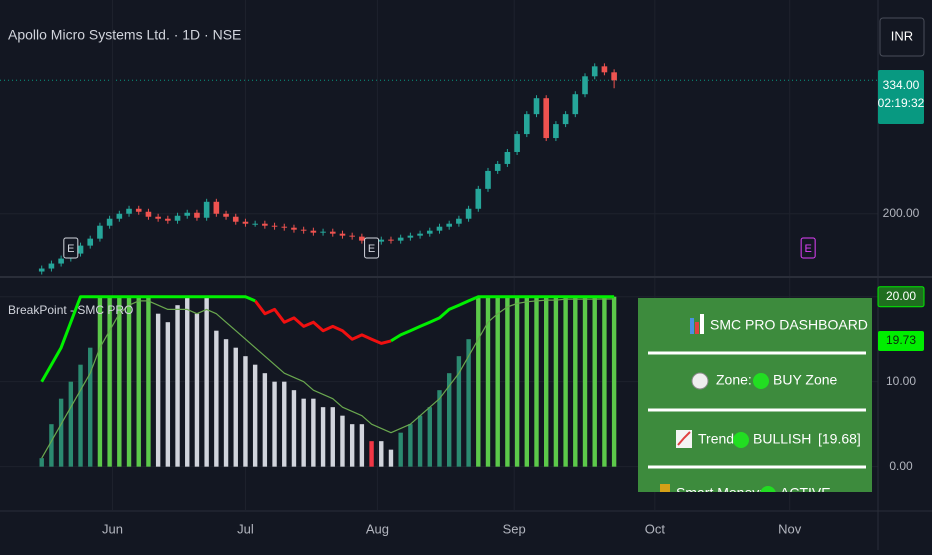  I want to click on y-tick-label: 200.00, so click(901, 213).